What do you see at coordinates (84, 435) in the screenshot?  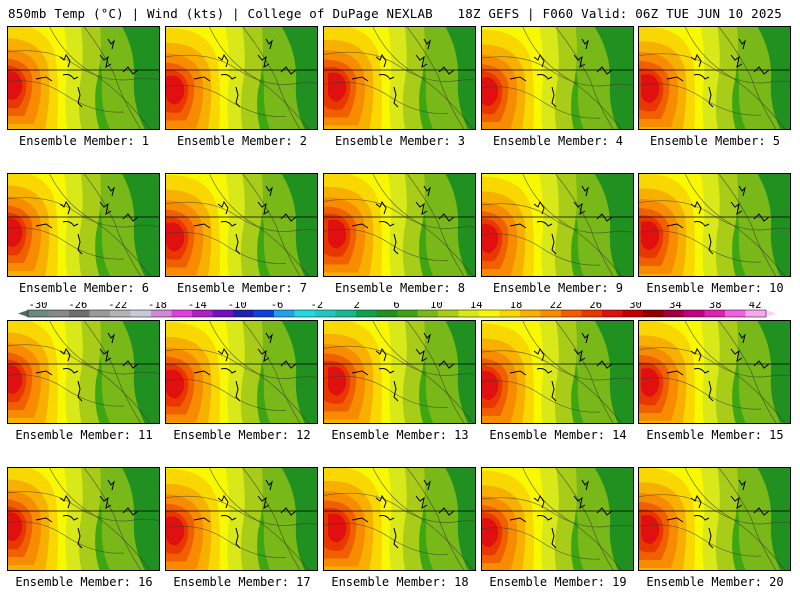 I see `ensemble-member-label: Ensemble Member: 11` at bounding box center [84, 435].